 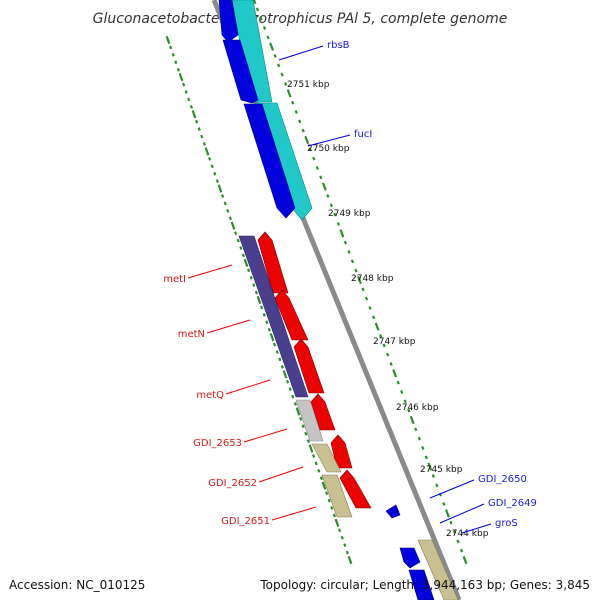 I want to click on cds-feature, so click(x=240, y=71).